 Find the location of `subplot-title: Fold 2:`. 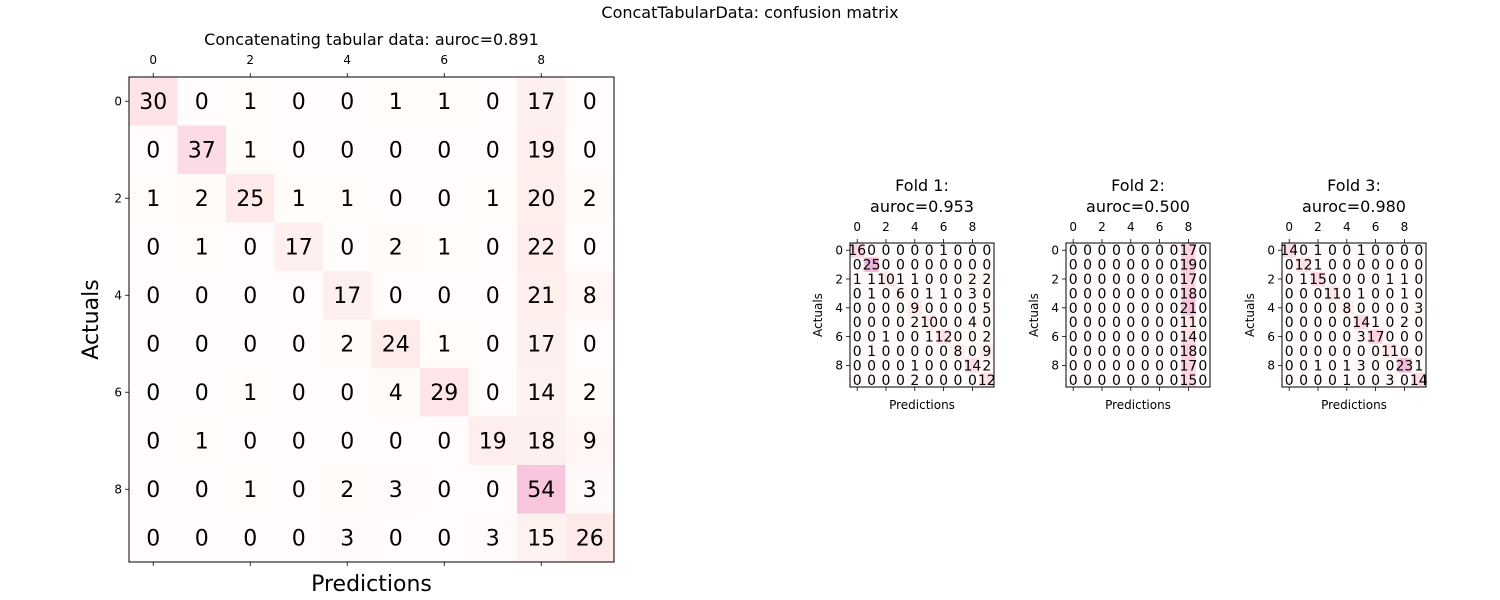

subplot-title: Fold 2: is located at coordinates (1138, 185).